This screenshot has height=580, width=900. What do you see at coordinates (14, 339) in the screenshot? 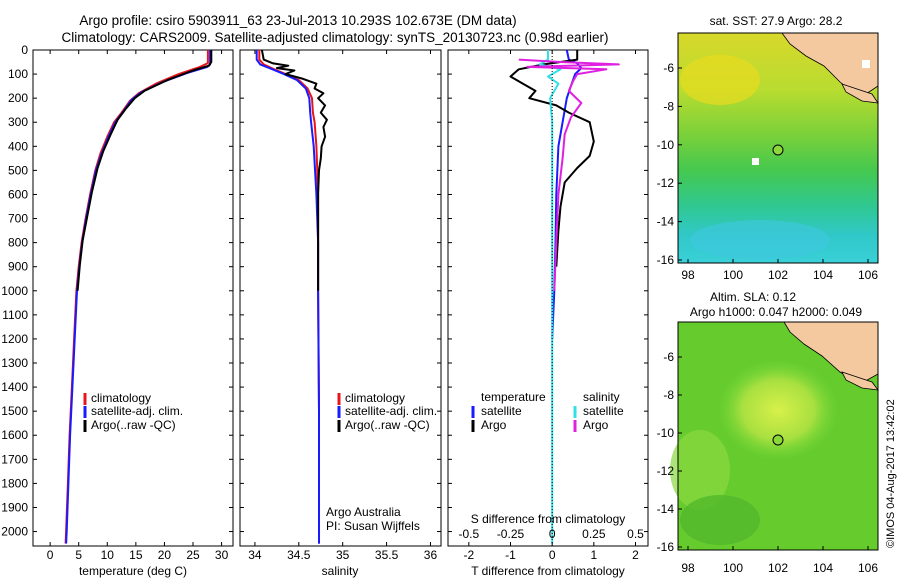
I see `depth-tick-label: 1200` at bounding box center [14, 339].